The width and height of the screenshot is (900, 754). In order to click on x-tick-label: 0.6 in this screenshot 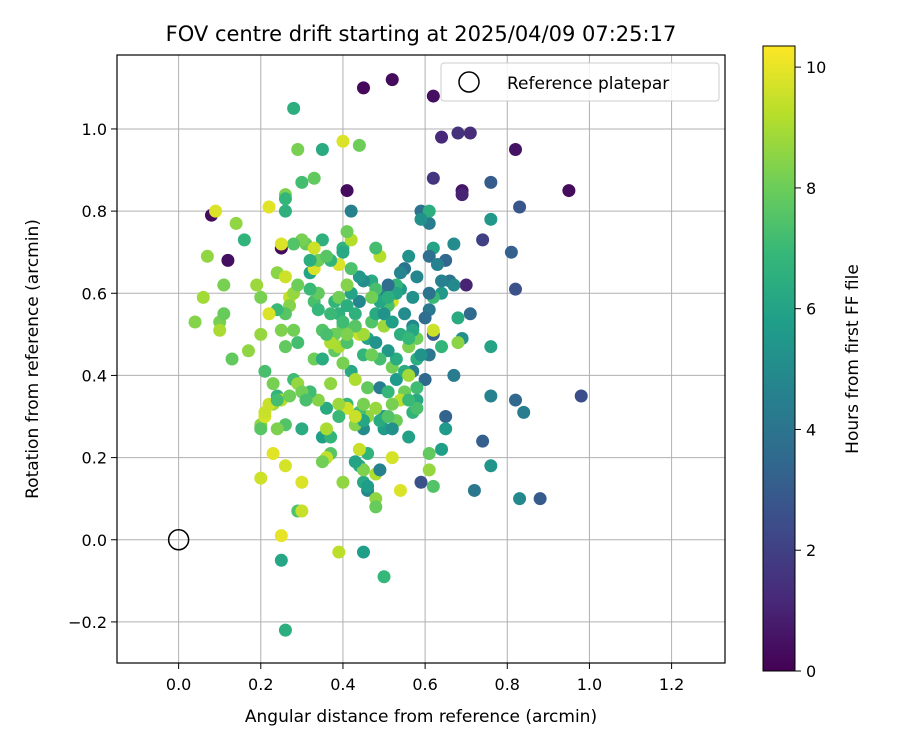, I will do `click(424, 684)`.